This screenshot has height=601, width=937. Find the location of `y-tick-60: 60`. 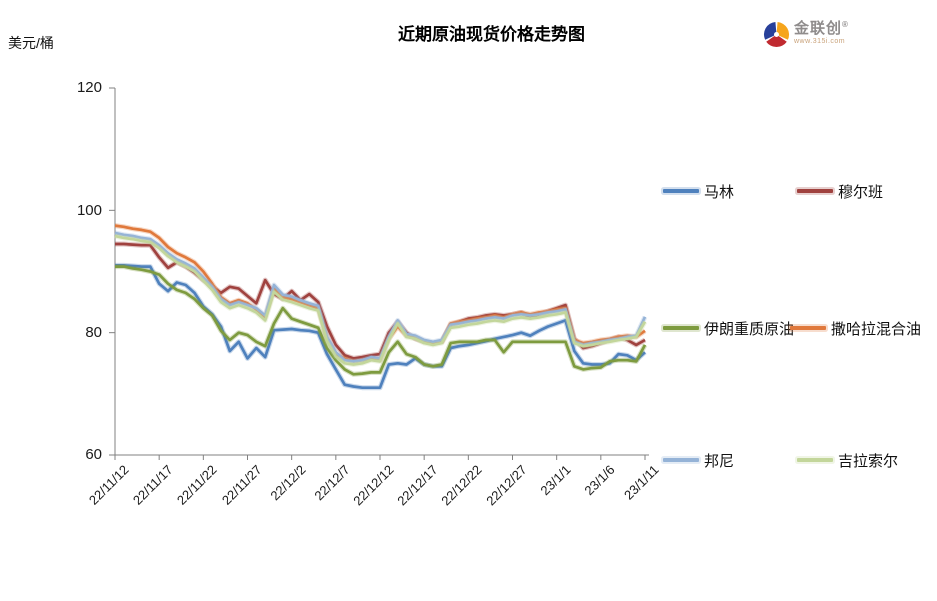

y-tick-60: 60 is located at coordinates (93, 454).